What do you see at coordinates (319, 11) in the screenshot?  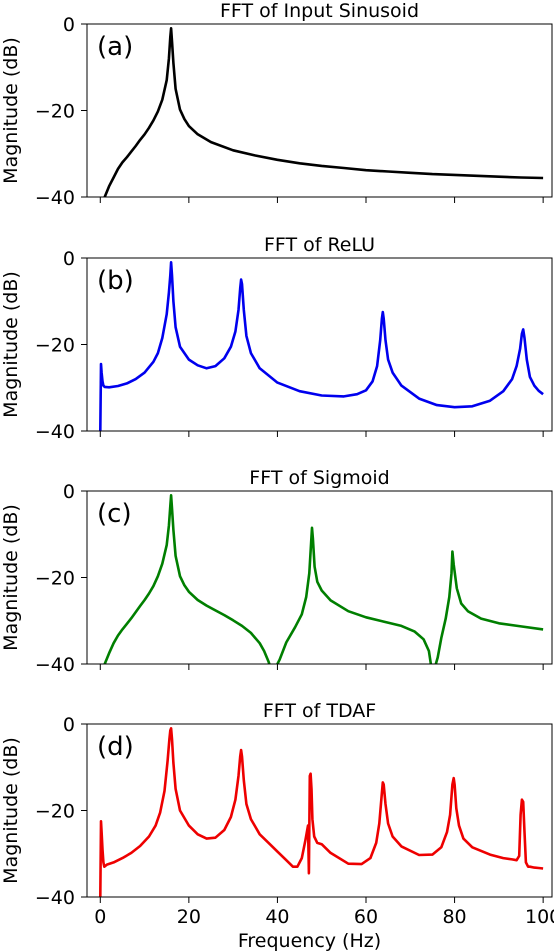 I see `panel-title: FFT of Input Sinusoid` at bounding box center [319, 11].